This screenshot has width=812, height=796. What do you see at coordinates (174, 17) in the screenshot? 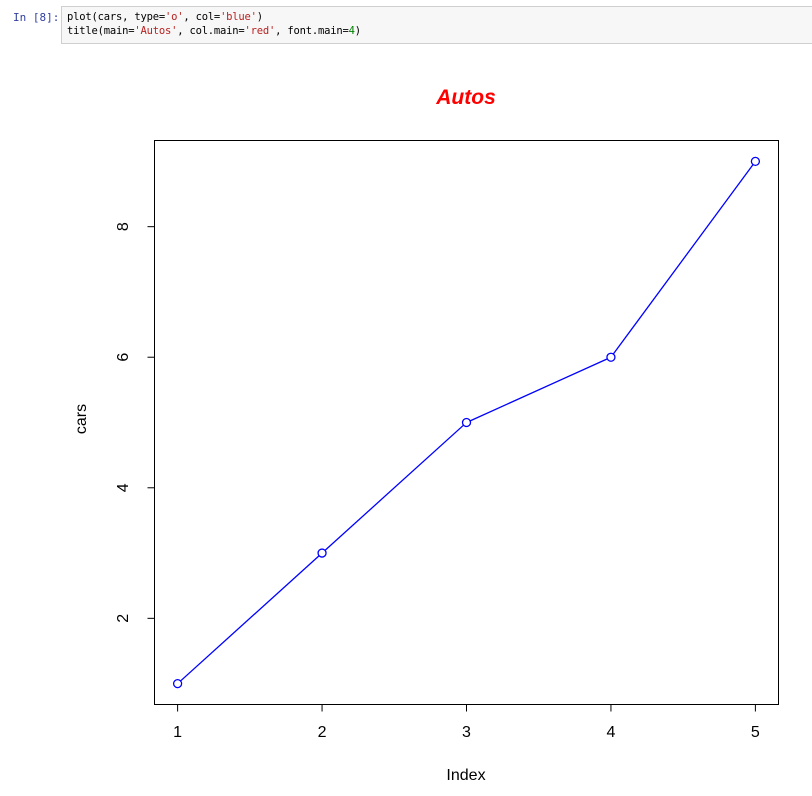
I see `code-string: 'o'` at bounding box center [174, 17].